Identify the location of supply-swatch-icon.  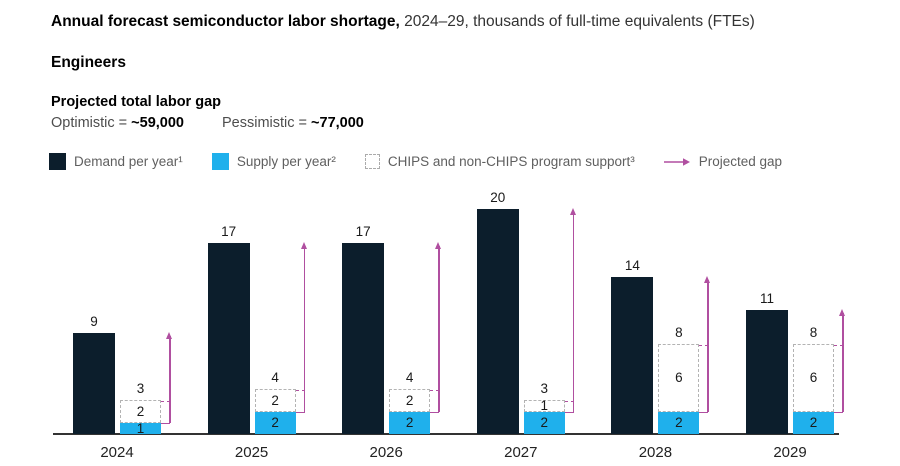
(220, 161).